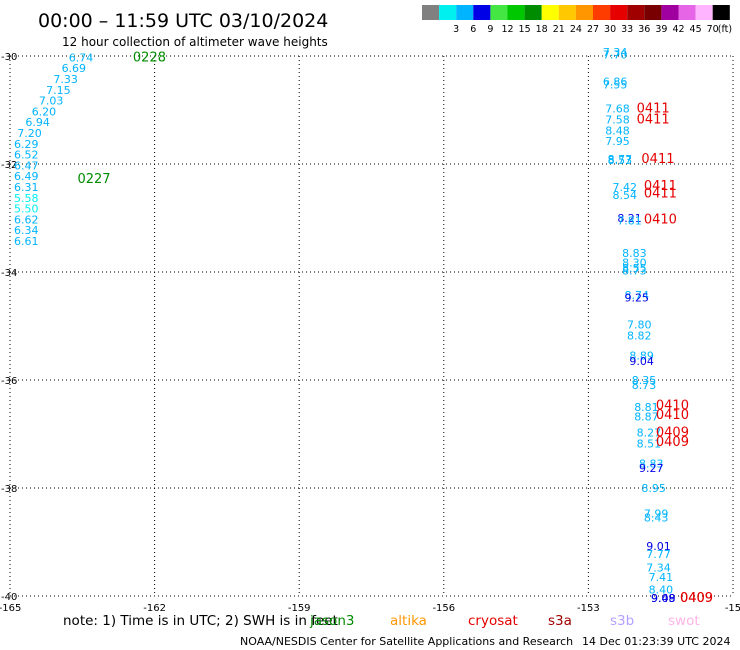  I want to click on wave-height-value: 7.41, so click(661, 577).